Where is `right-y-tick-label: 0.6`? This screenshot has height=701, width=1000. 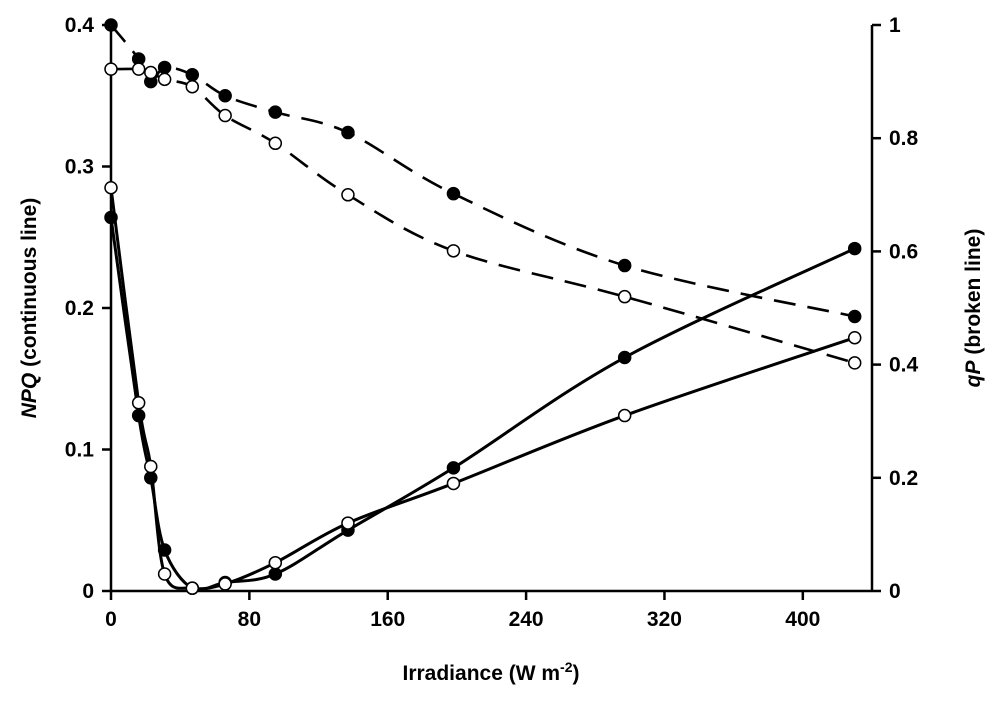 right-y-tick-label: 0.6 is located at coordinates (903, 251).